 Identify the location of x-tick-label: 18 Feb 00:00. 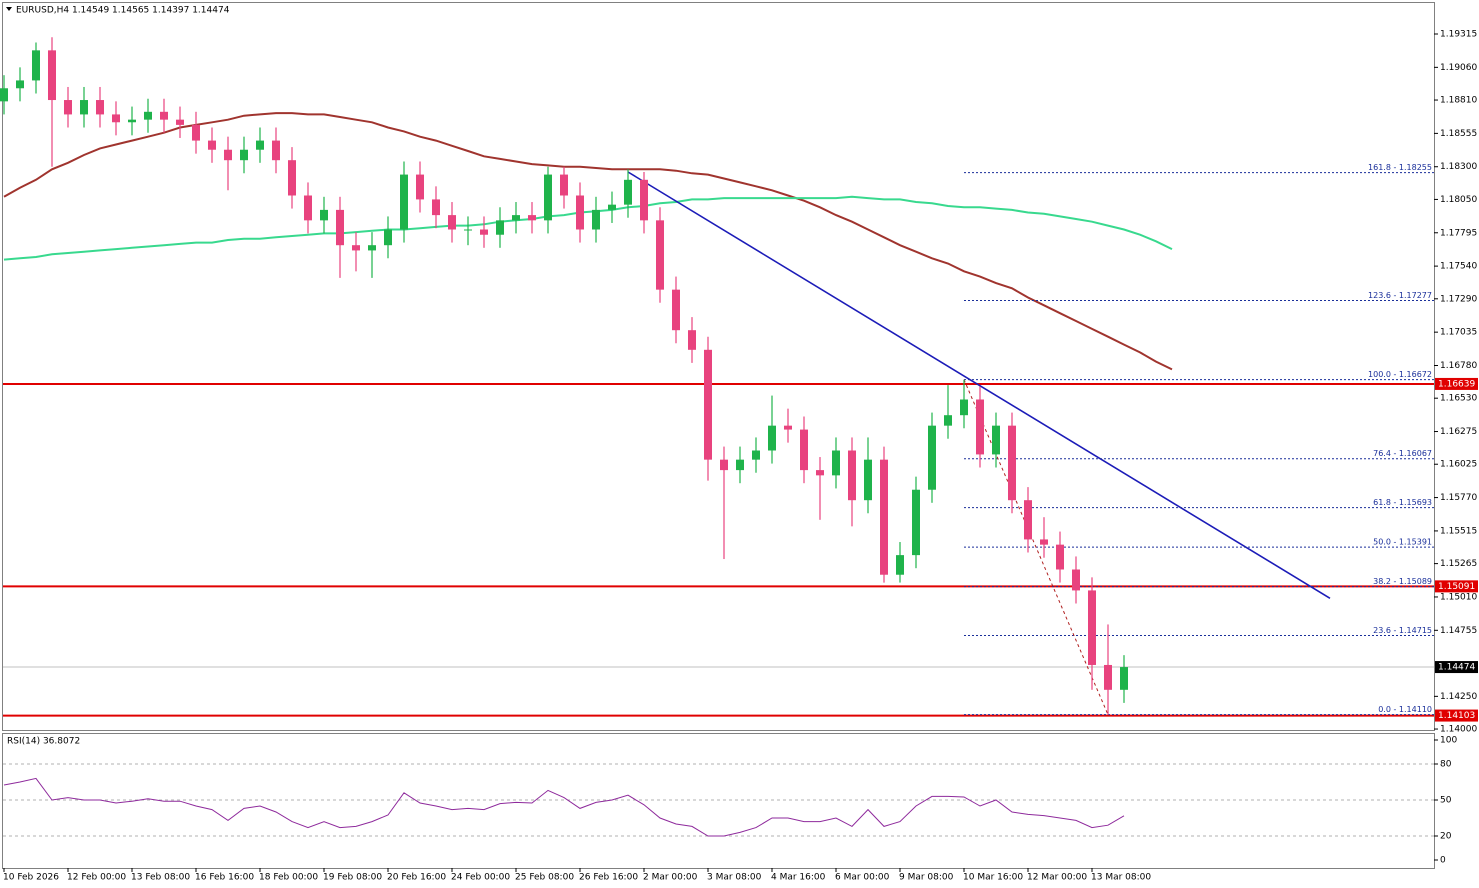
(288, 878).